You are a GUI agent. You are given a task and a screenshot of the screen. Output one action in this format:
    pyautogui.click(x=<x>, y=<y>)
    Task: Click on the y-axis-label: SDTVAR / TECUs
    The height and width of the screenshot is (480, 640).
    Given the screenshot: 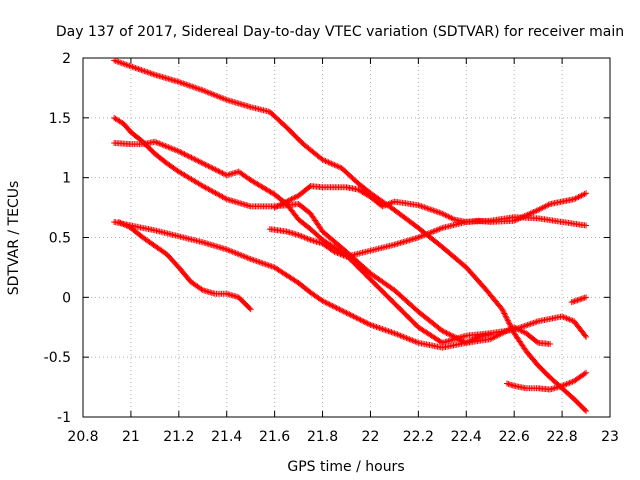 What is the action you would take?
    pyautogui.click(x=14, y=238)
    